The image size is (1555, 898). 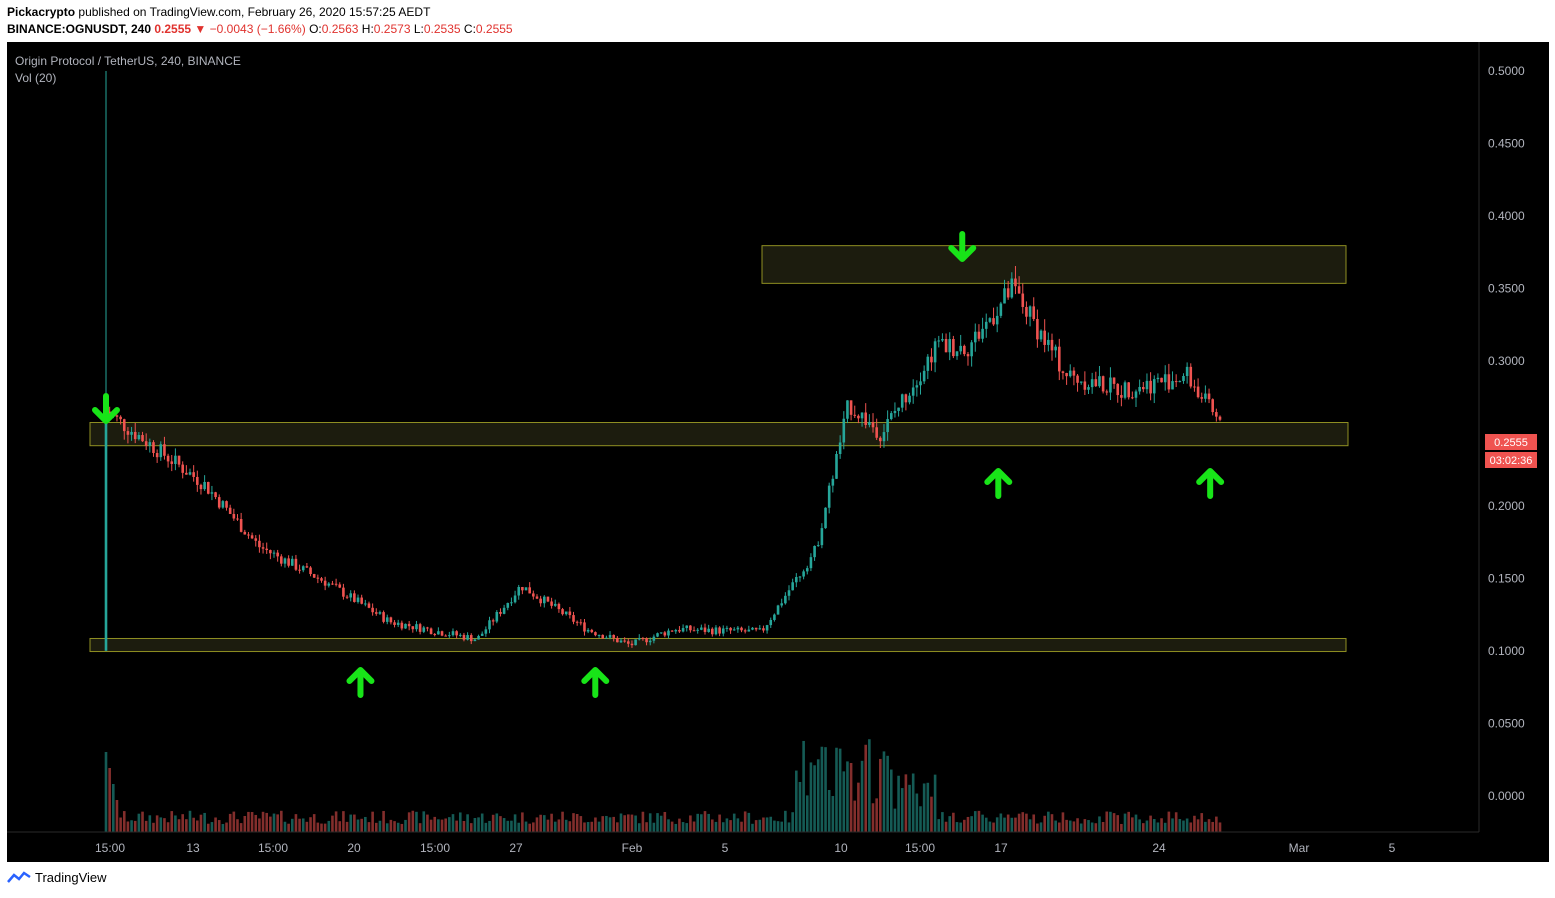 I want to click on price-tick-label: 0.1500, so click(x=1506, y=578).